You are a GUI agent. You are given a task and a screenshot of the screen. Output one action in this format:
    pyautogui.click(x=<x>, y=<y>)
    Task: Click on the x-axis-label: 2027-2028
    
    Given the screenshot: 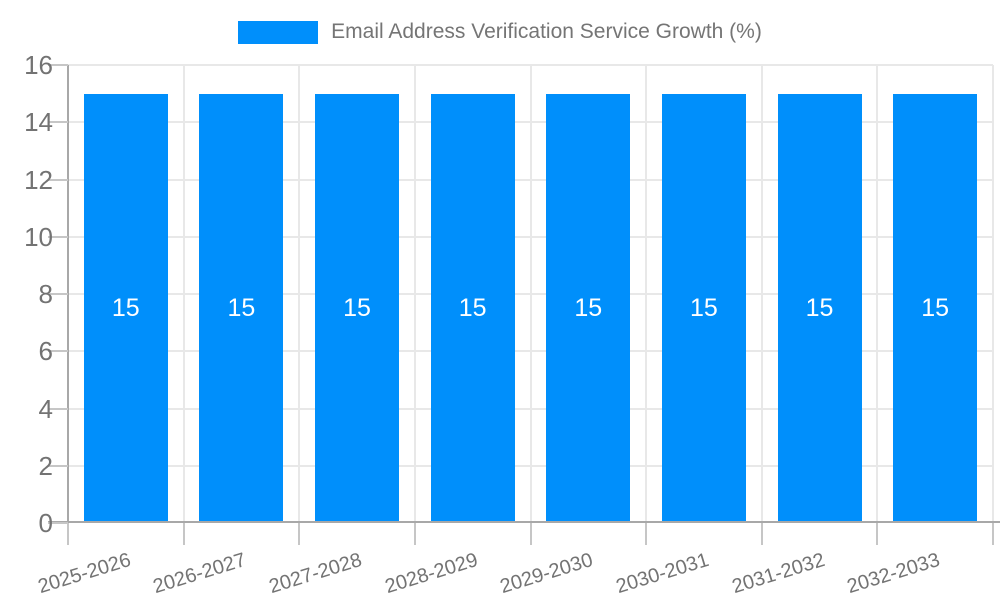 What is the action you would take?
    pyautogui.click(x=315, y=574)
    